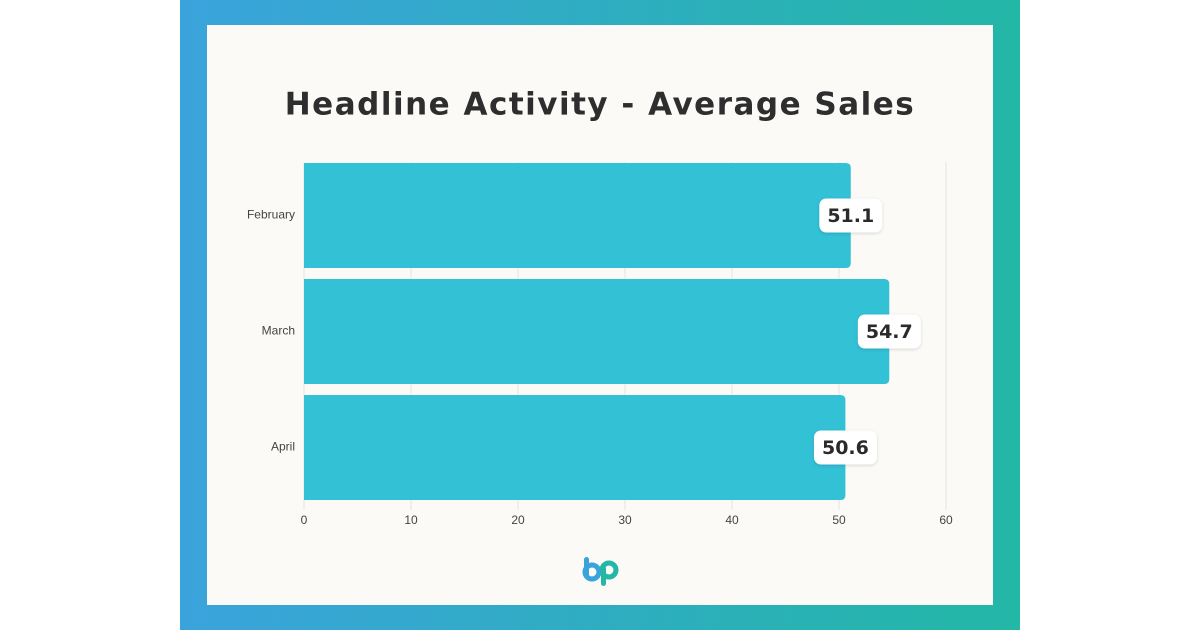 Image resolution: width=1200 pixels, height=630 pixels. I want to click on logo-stem-p, so click(603, 576).